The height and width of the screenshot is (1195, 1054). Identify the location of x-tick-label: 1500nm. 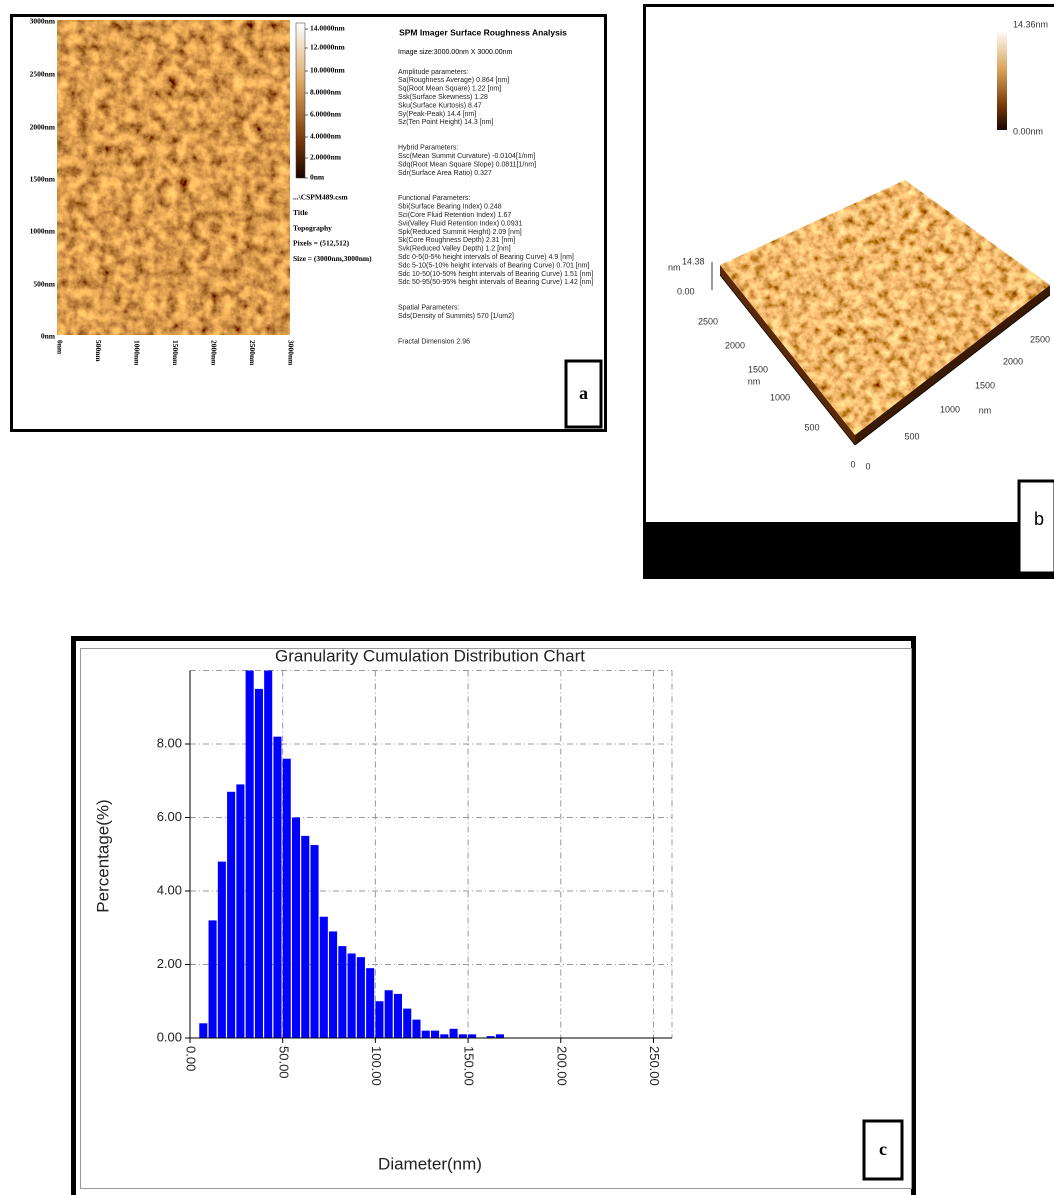
(175, 353).